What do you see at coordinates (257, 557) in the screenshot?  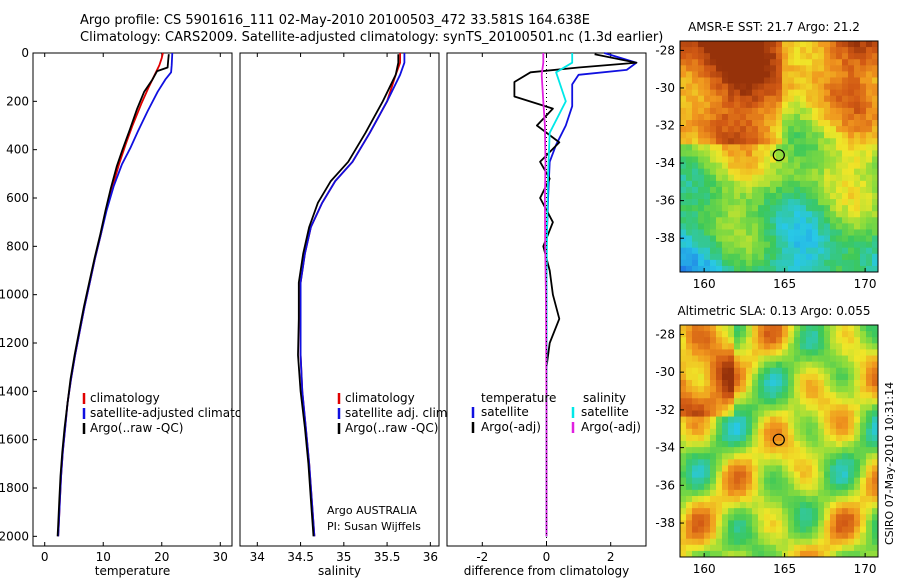 I see `salinity-xtick-label: 34` at bounding box center [257, 557].